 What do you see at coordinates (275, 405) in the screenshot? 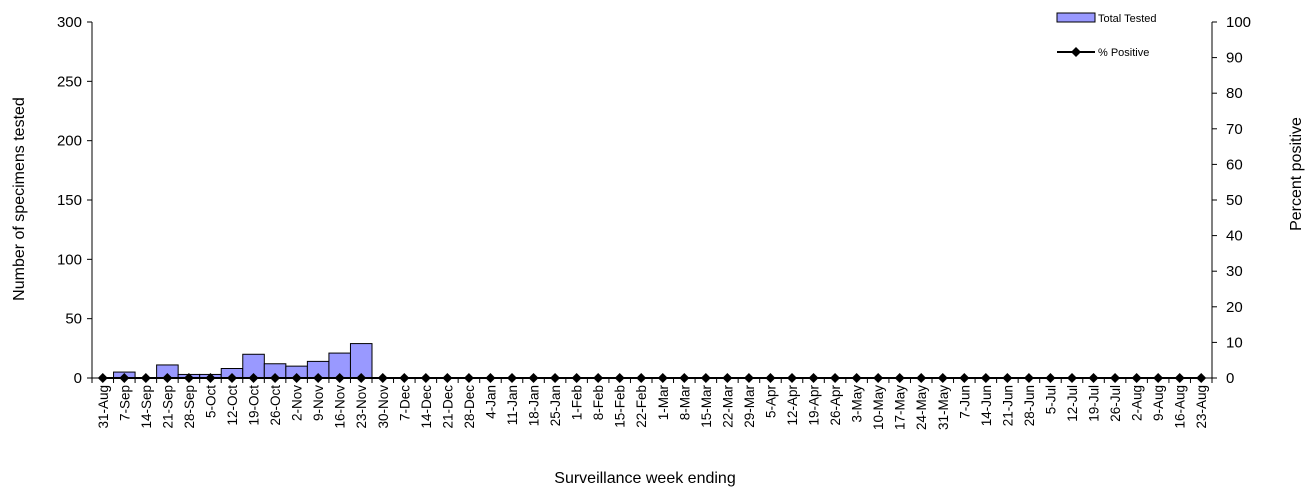
I see `x-tick-label: 26-Oct` at bounding box center [275, 405].